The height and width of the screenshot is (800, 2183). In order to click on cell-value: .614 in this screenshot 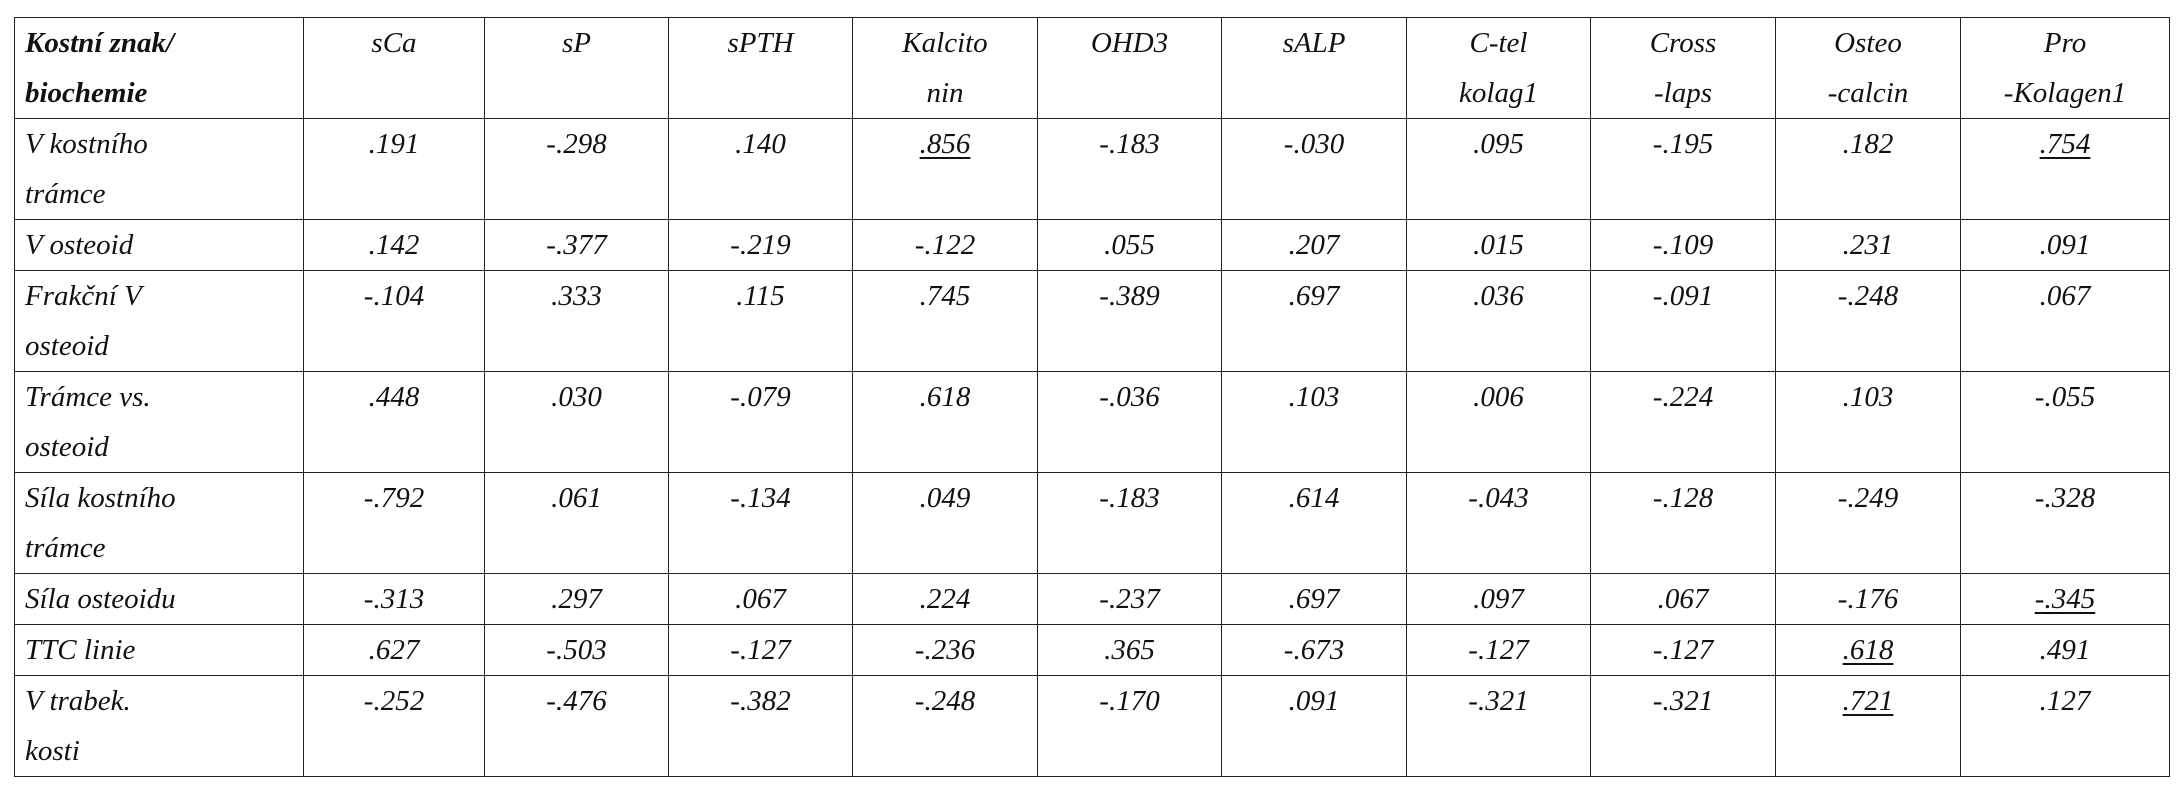, I will do `click(1314, 498)`.